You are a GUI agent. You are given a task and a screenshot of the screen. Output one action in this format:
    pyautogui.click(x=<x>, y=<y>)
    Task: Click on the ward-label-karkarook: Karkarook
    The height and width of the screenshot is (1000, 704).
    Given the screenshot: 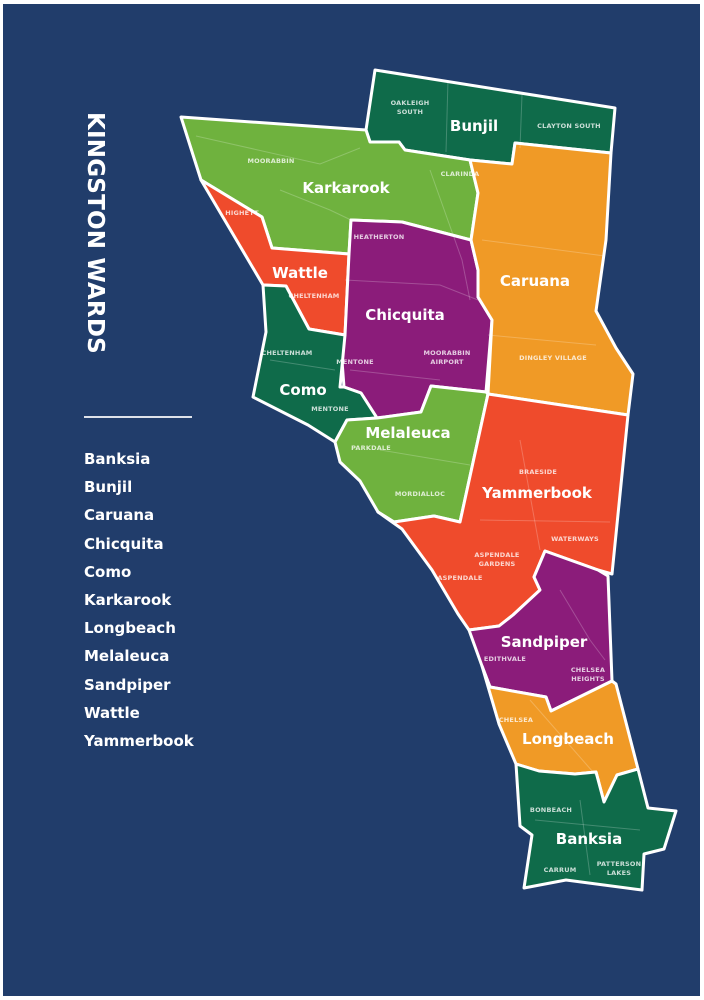 What is the action you would take?
    pyautogui.click(x=346, y=188)
    